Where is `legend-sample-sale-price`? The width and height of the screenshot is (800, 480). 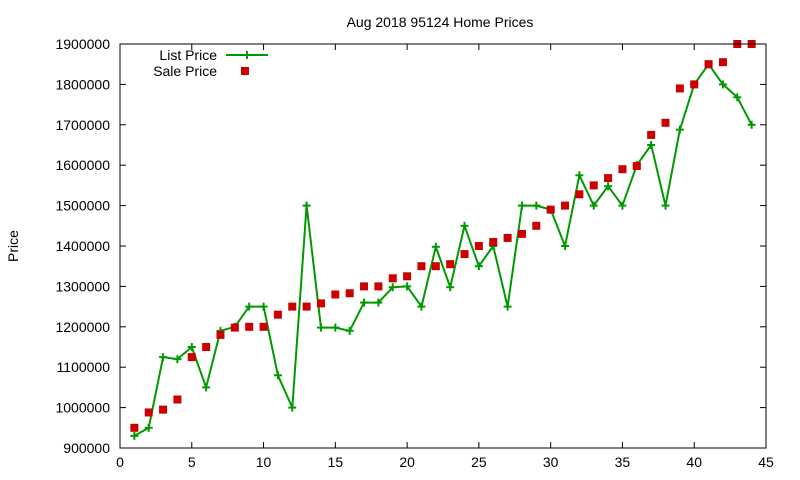
legend-sample-sale-price is located at coordinates (245, 71).